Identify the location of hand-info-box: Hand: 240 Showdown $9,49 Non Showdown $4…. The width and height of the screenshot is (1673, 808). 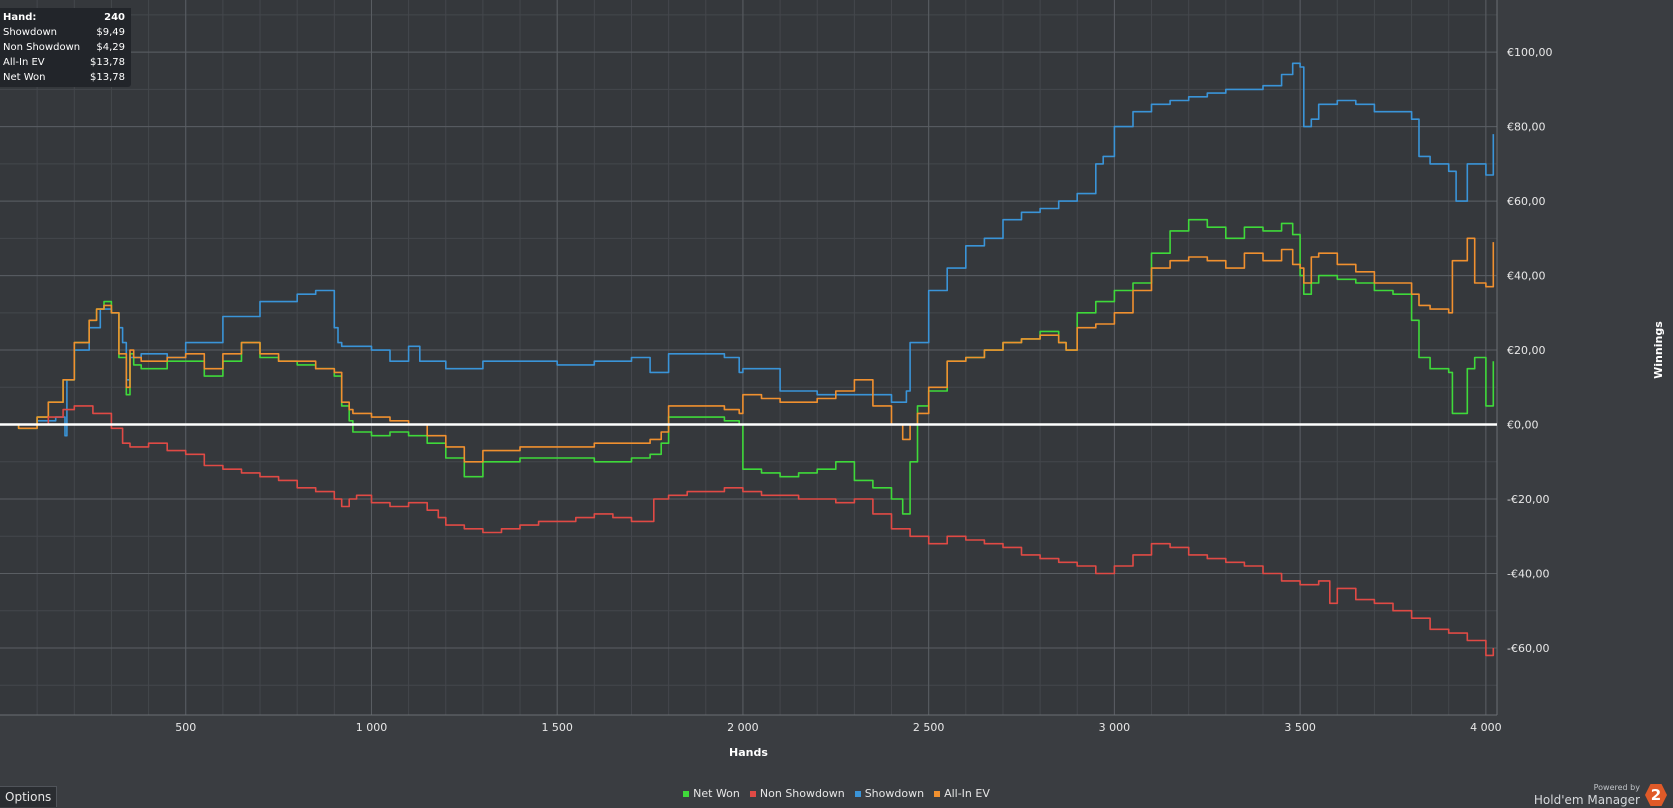
(65, 47).